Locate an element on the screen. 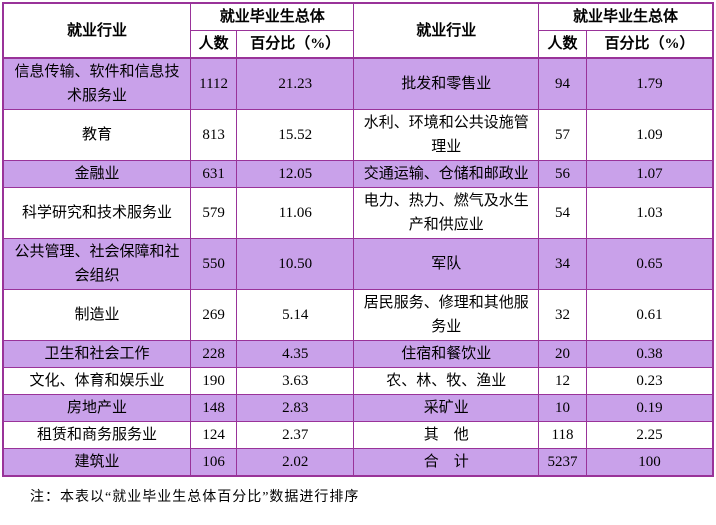  industry-cell: 军队 is located at coordinates (446, 264).